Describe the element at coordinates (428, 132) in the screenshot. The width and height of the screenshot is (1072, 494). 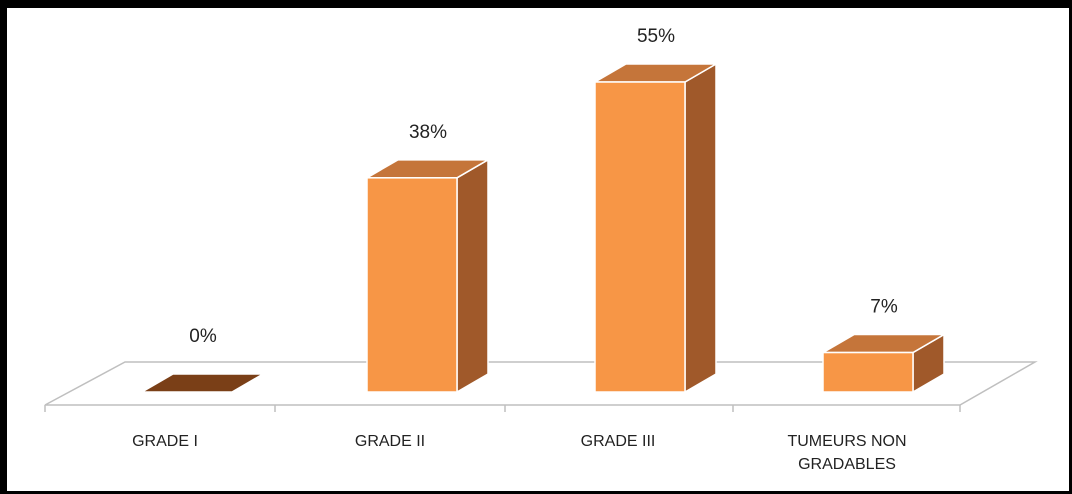
I see `data-label: 38%` at that location.